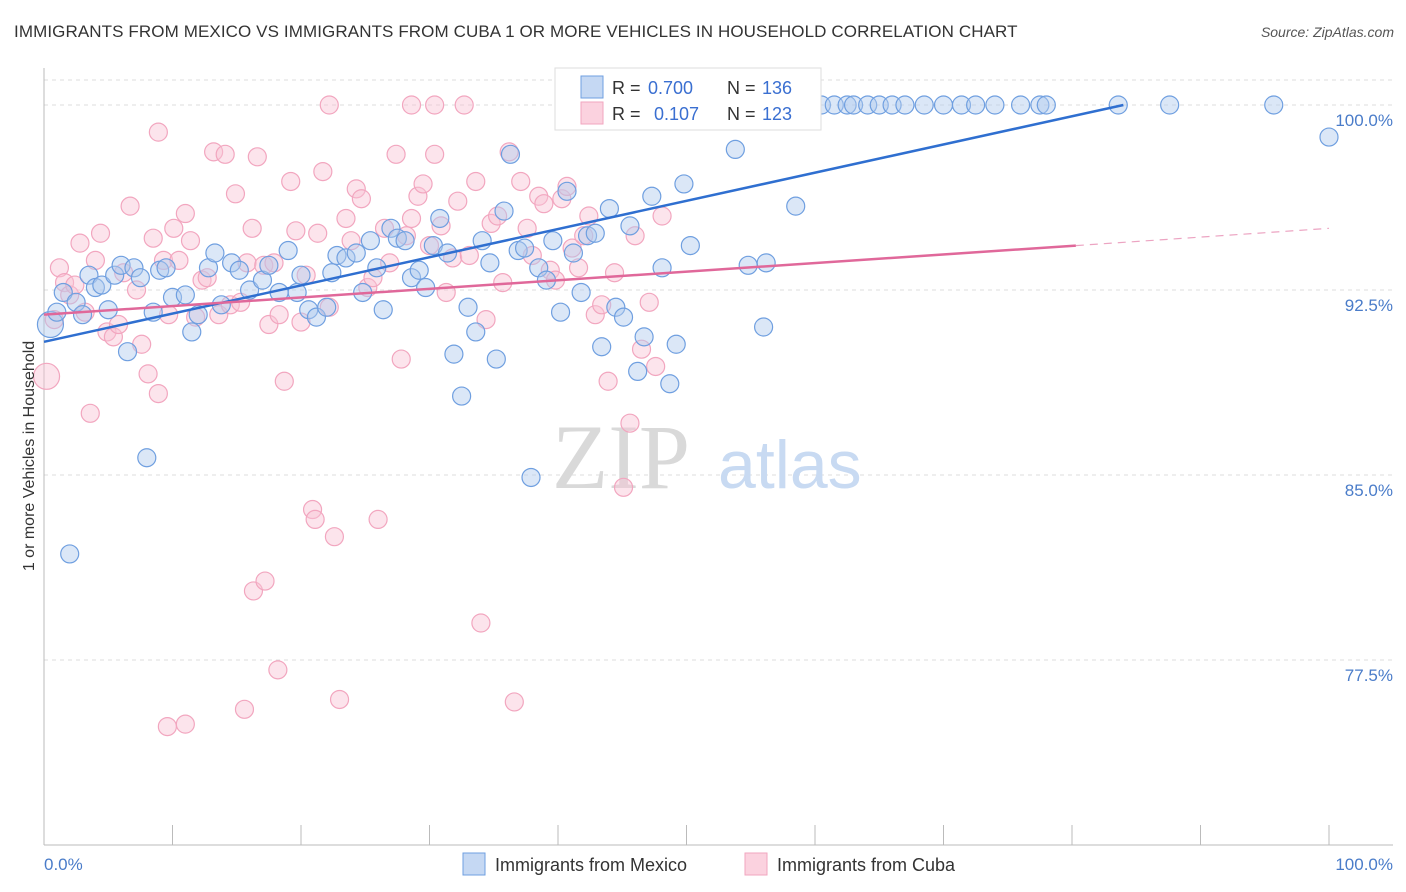  What do you see at coordinates (676, 114) in the screenshot?
I see `legend-cuba-r-value: 0.107` at bounding box center [676, 114].